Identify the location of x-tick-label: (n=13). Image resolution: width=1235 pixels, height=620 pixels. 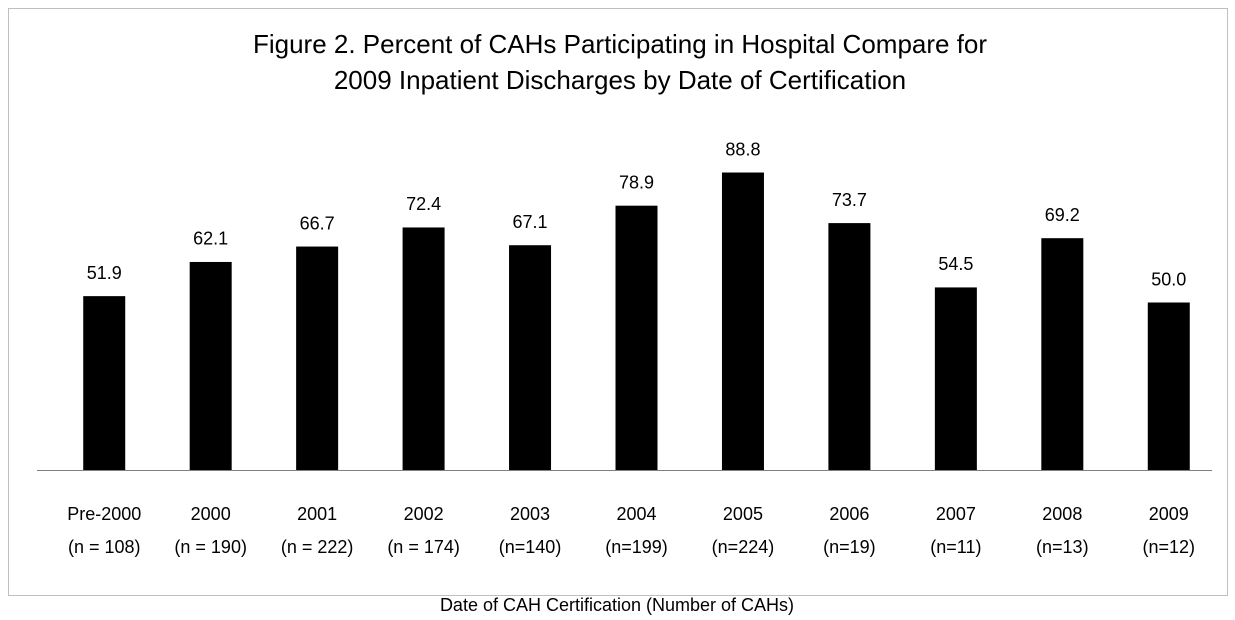
(1062, 547).